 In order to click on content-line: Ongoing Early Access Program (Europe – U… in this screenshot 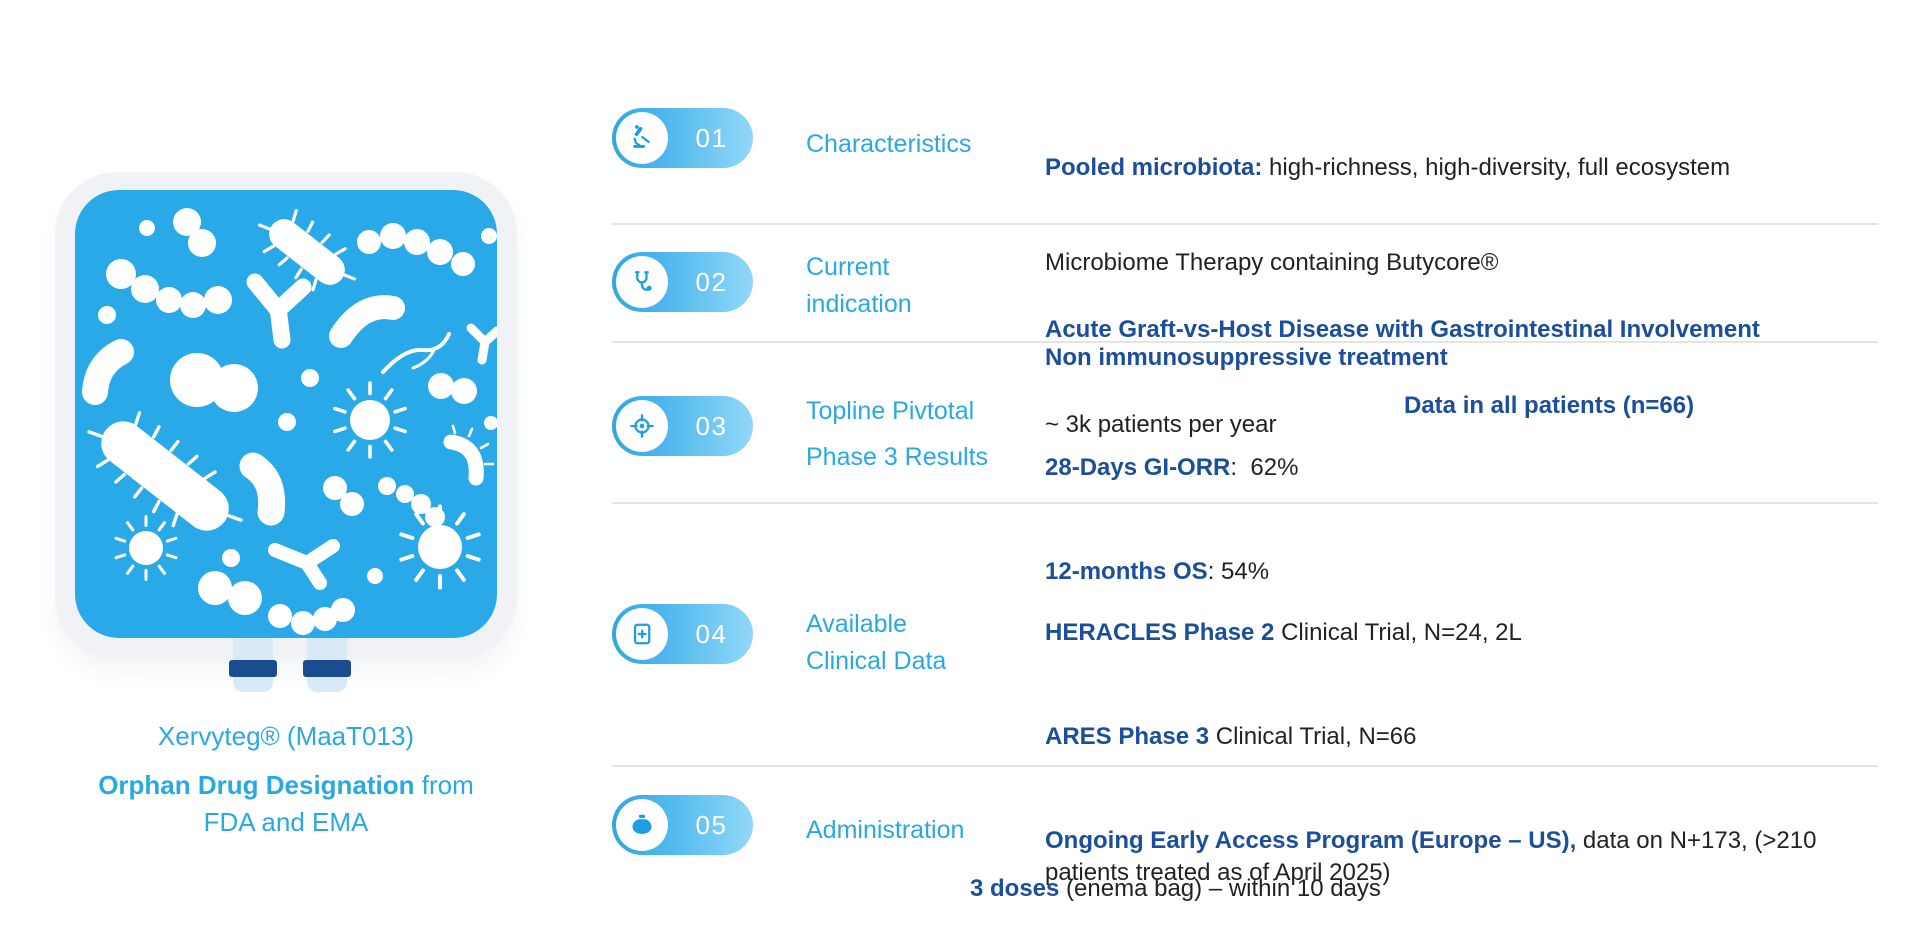, I will do `click(1465, 857)`.